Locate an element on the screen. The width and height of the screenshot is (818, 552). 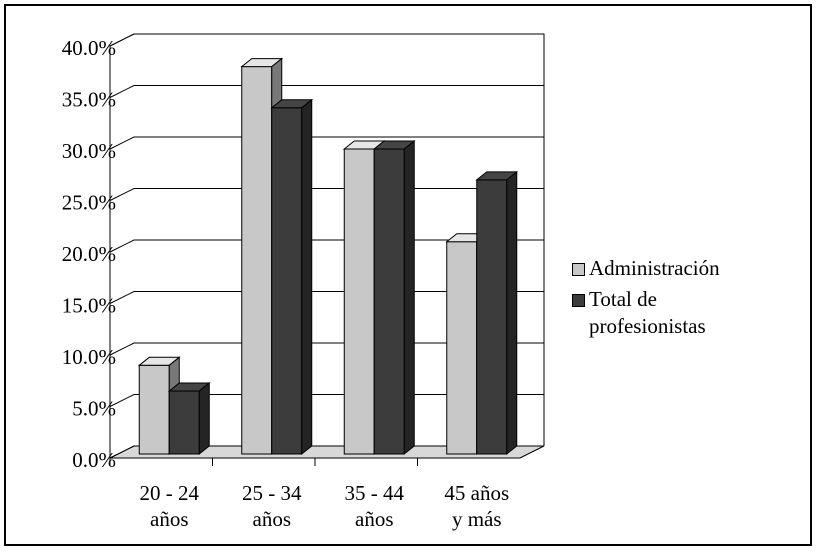
y-tick-label: 35.0% is located at coordinates (89, 99).